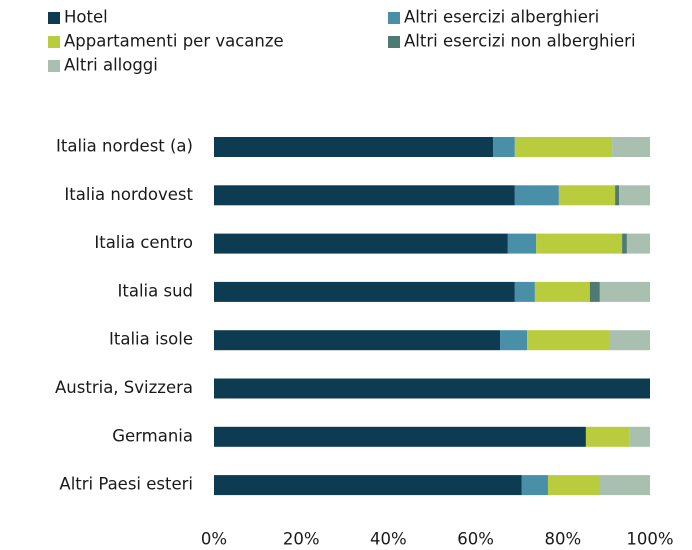 This screenshot has width=692, height=550. What do you see at coordinates (126, 484) in the screenshot?
I see `y-tick-label: Altri Paesi esteri` at bounding box center [126, 484].